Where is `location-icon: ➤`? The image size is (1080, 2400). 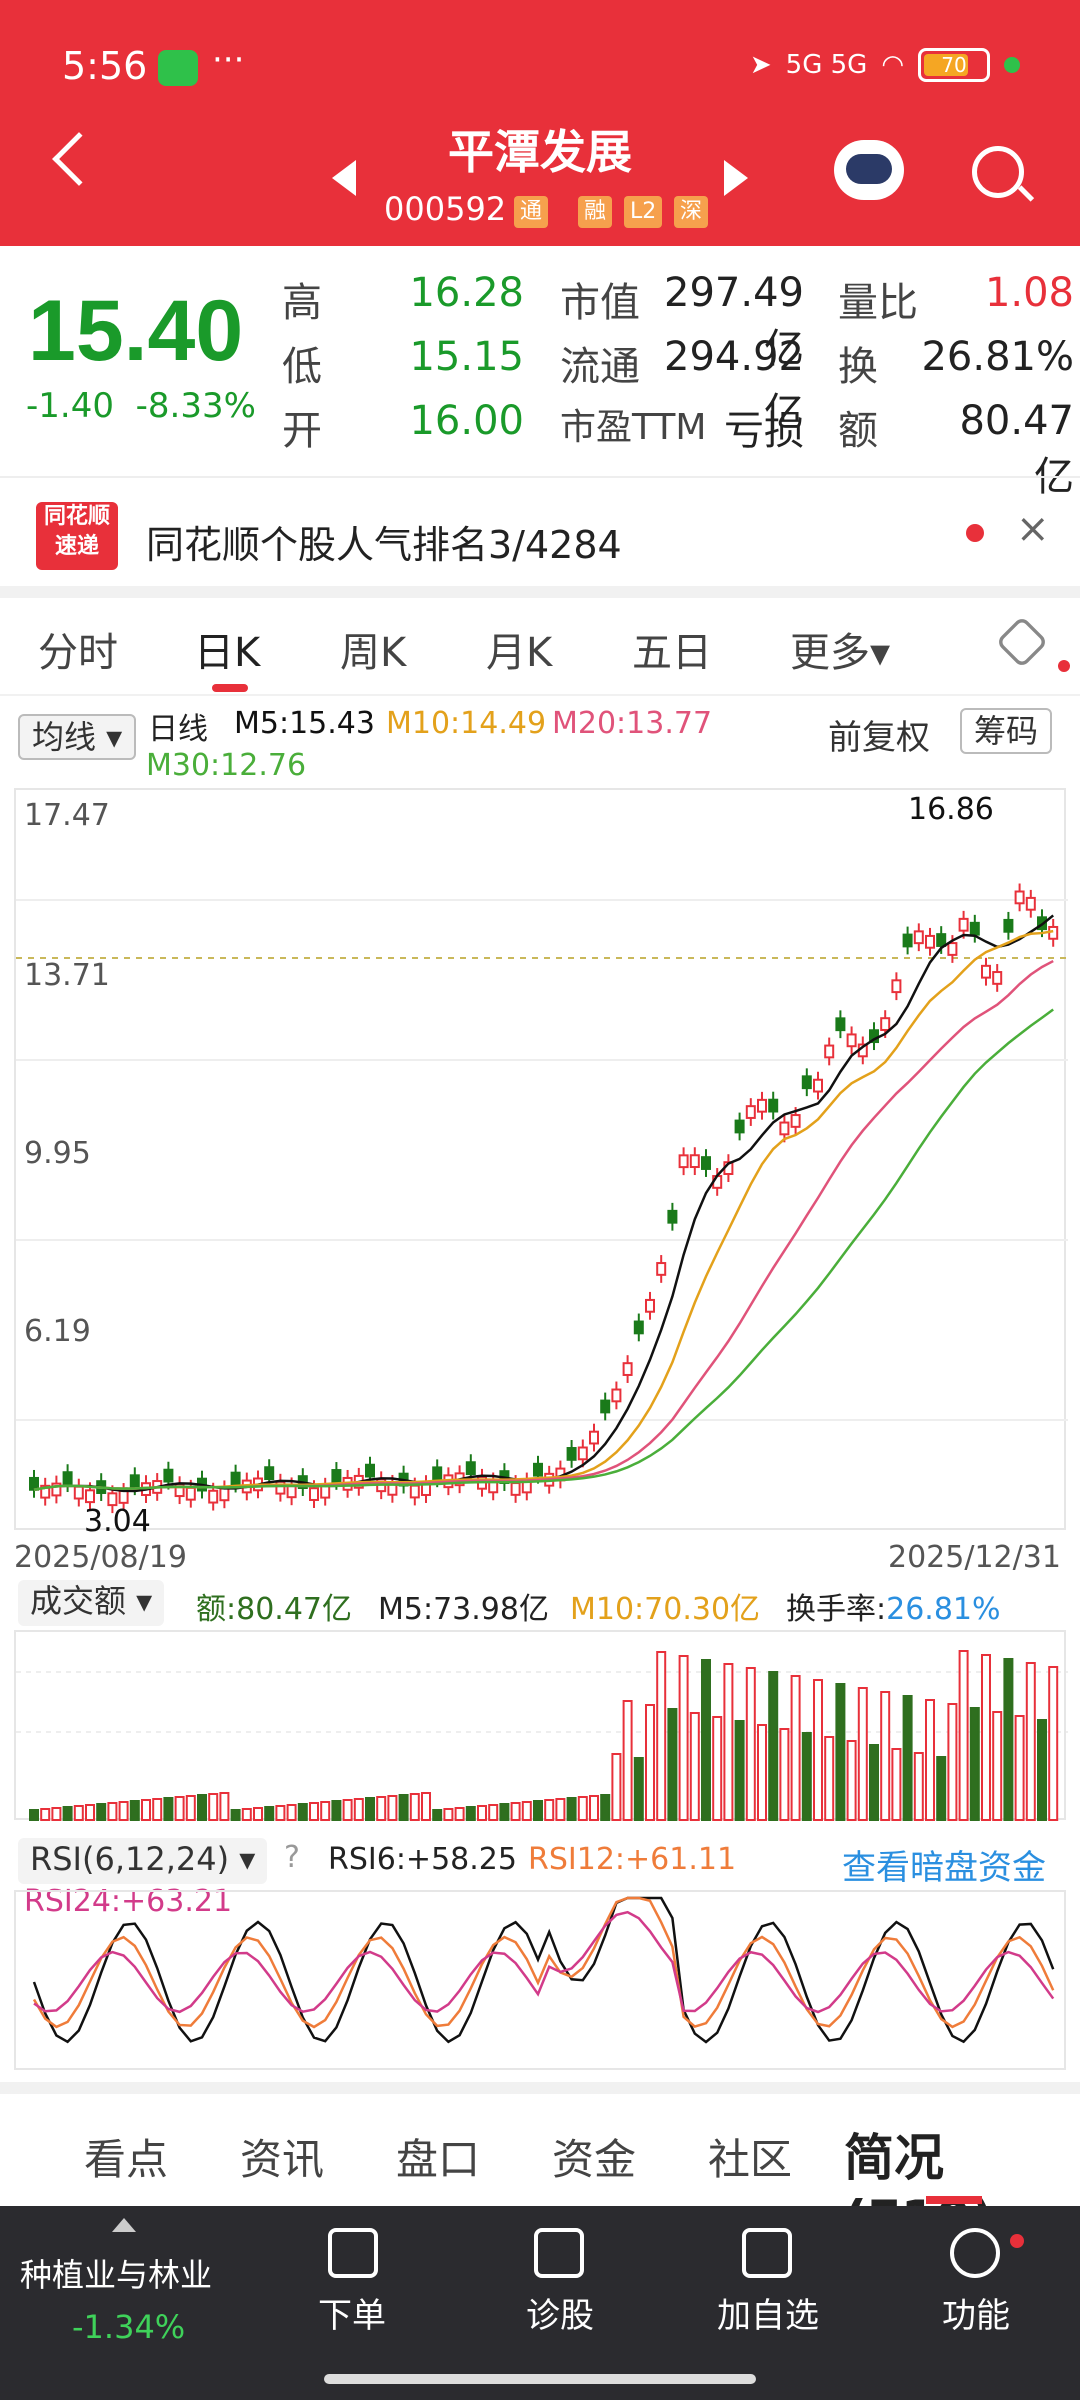
location-icon: ➤ is located at coordinates (760, 65).